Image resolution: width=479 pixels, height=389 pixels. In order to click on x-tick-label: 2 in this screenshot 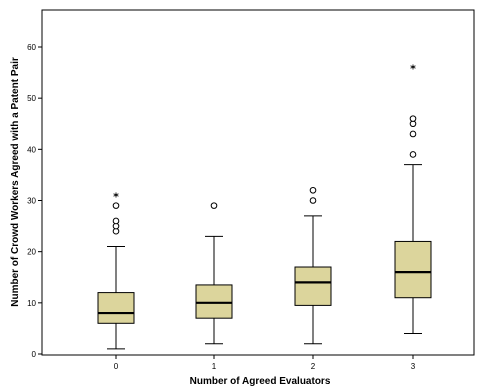, I will do `click(313, 366)`.